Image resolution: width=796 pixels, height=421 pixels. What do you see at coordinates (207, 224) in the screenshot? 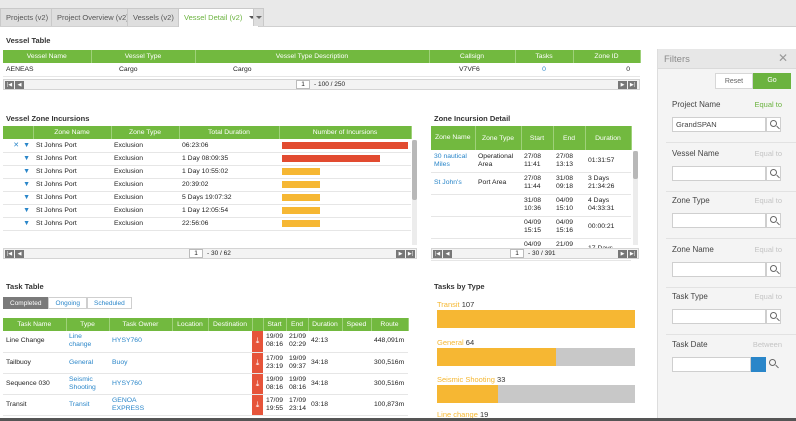
I see `table-row: ▼ St Johns Port Exclusion 22:56:06` at bounding box center [207, 224].